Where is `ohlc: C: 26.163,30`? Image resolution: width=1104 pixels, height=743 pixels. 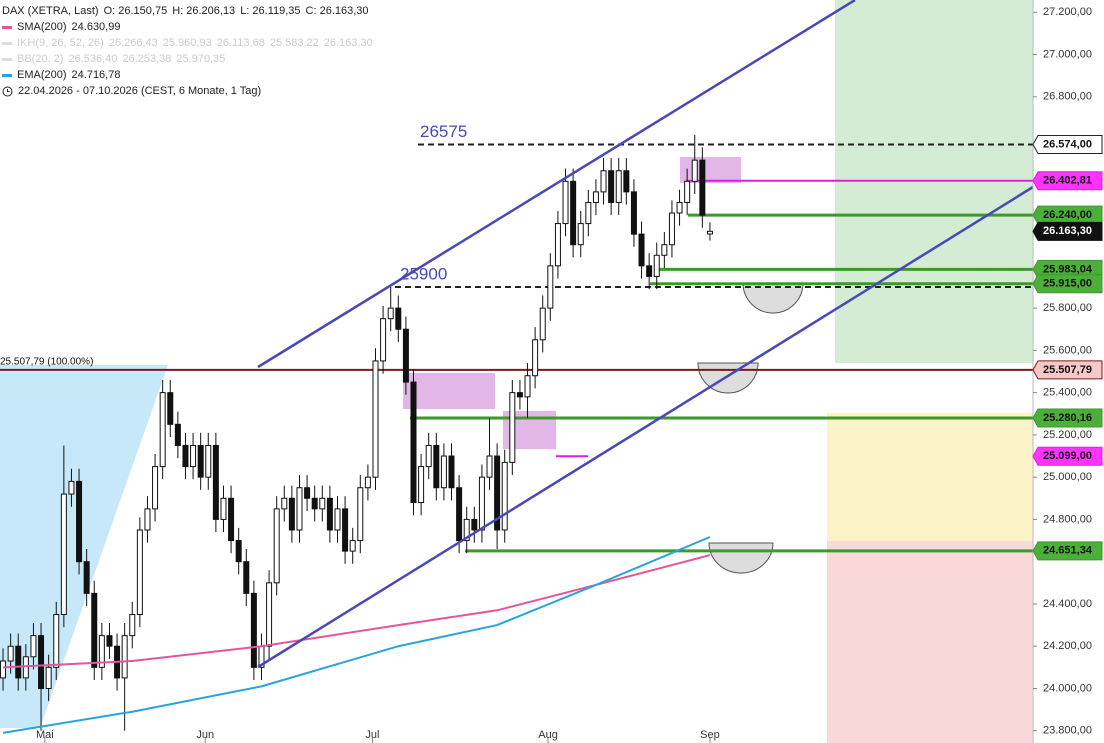 ohlc: C: 26.163,30 is located at coordinates (337, 11).